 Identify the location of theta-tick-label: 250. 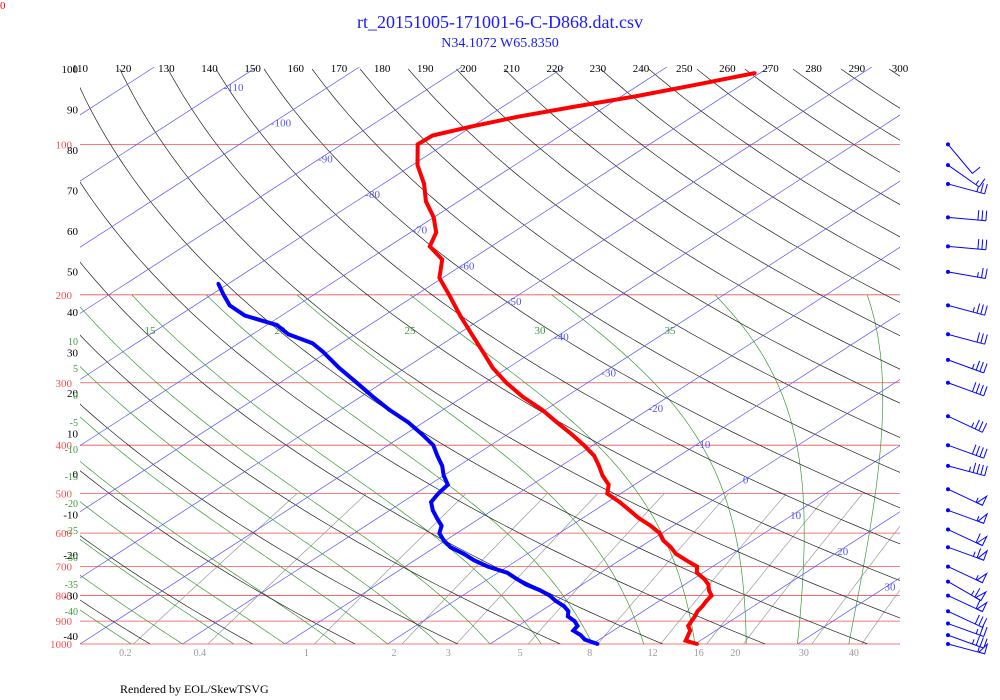
(684, 69).